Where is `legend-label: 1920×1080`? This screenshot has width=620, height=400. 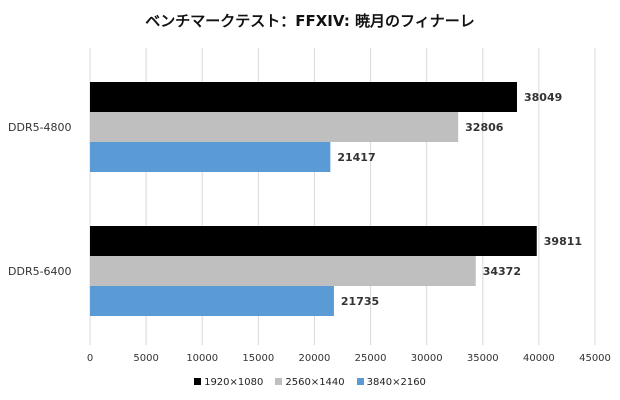
legend-label: 1920×1080 is located at coordinates (234, 382).